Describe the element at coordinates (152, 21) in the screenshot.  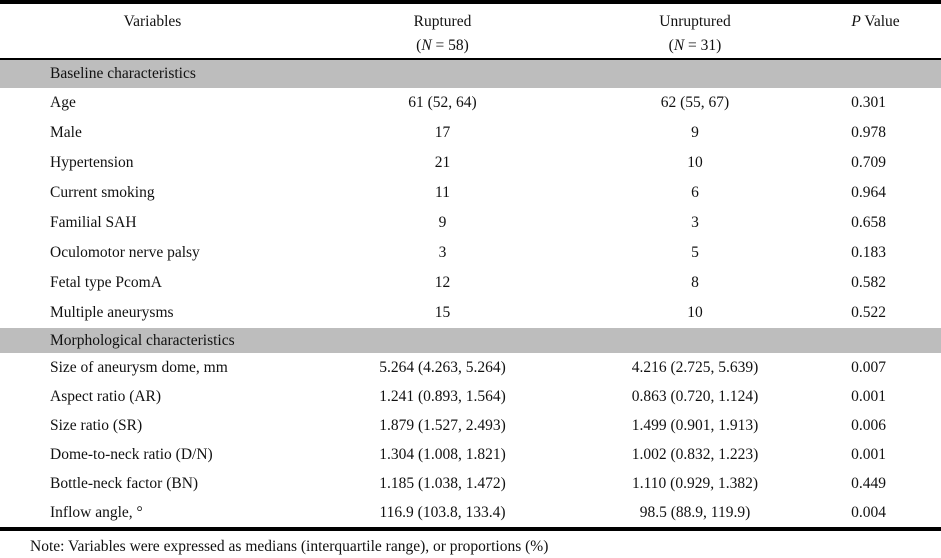
I see `column-header-label: Variables` at that location.